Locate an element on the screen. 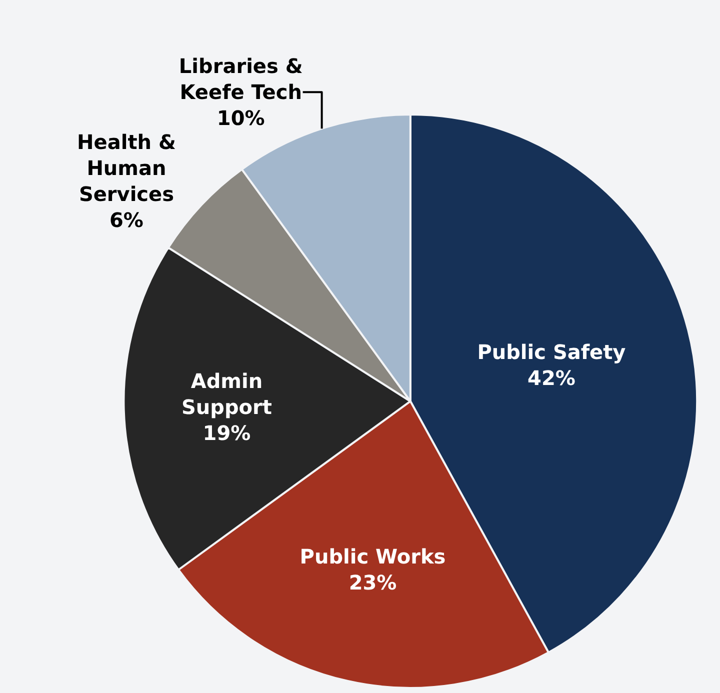  slice-label: Health & Human Services is located at coordinates (126, 168).